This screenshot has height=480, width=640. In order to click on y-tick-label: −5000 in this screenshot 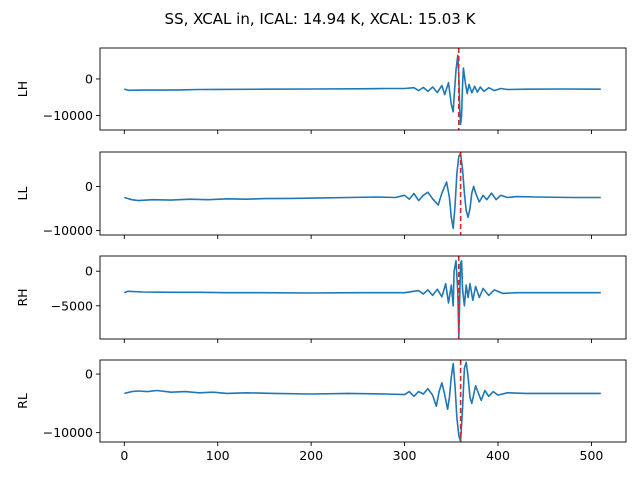, I will do `click(72, 305)`.